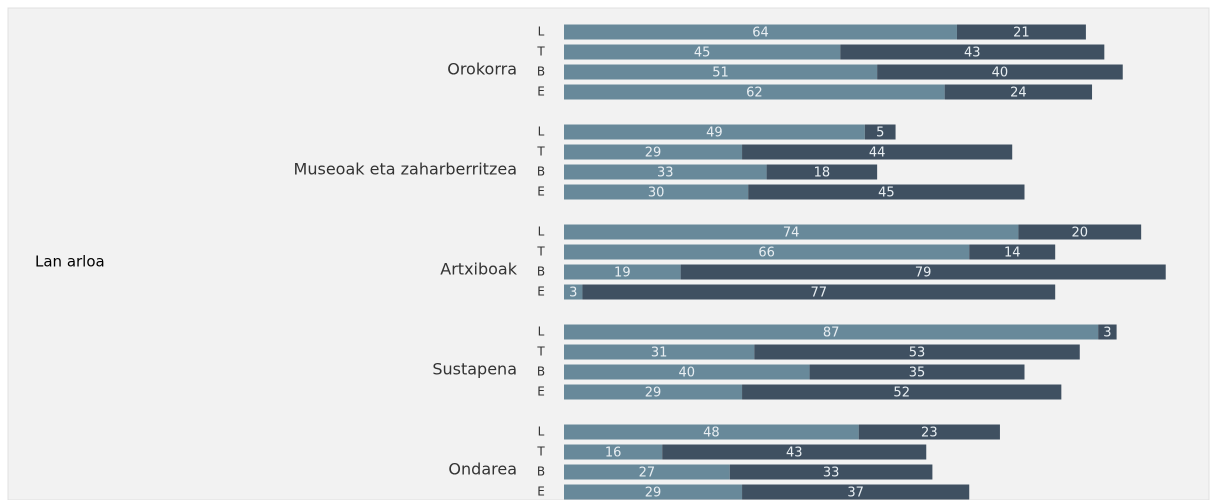  I want to click on group-label: Artxiboak, so click(478, 269).